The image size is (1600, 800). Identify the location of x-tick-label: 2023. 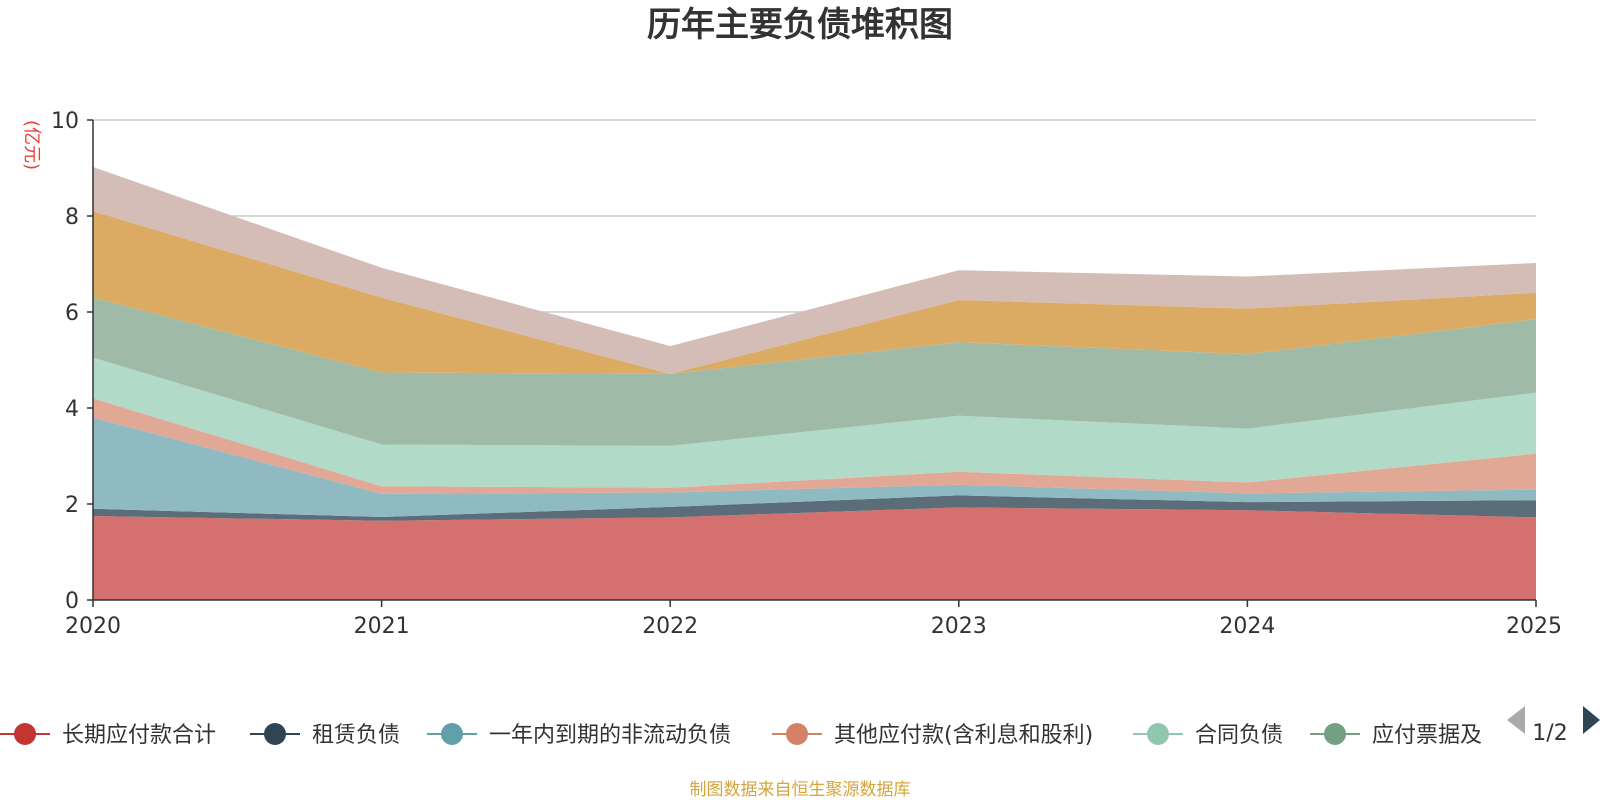
(959, 626).